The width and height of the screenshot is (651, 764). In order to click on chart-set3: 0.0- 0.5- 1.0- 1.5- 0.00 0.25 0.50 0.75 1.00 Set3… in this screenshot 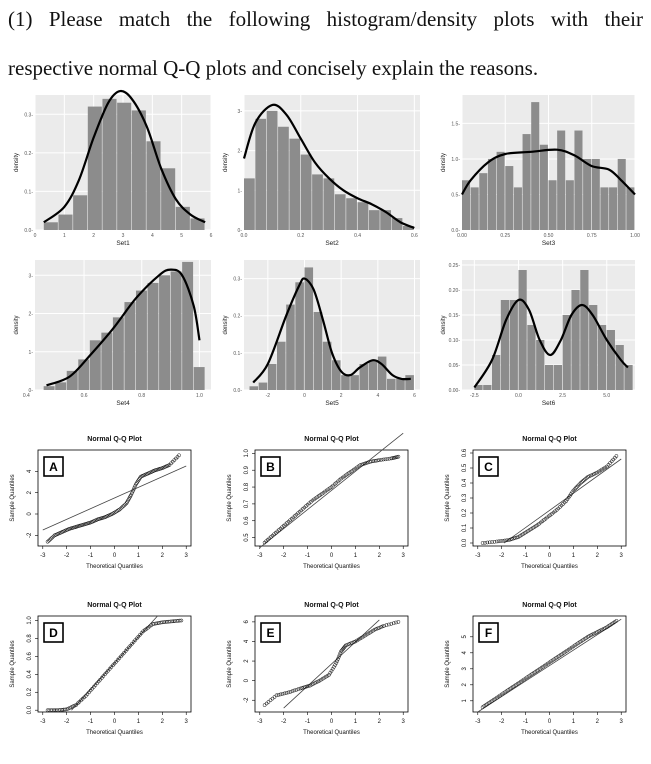, I will do `click(540, 171)`.